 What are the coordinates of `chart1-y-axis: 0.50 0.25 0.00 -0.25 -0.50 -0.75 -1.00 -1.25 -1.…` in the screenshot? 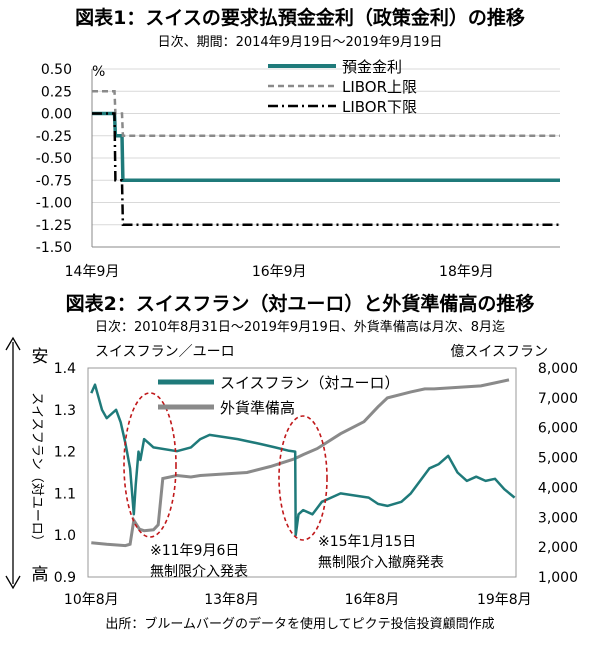 It's located at (54, 159).